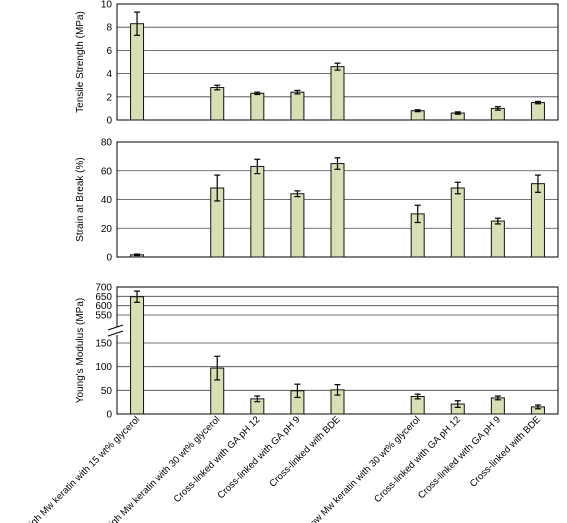 This screenshot has height=523, width=567. Describe the element at coordinates (107, 171) in the screenshot. I see `y-tick-label: 60` at that location.